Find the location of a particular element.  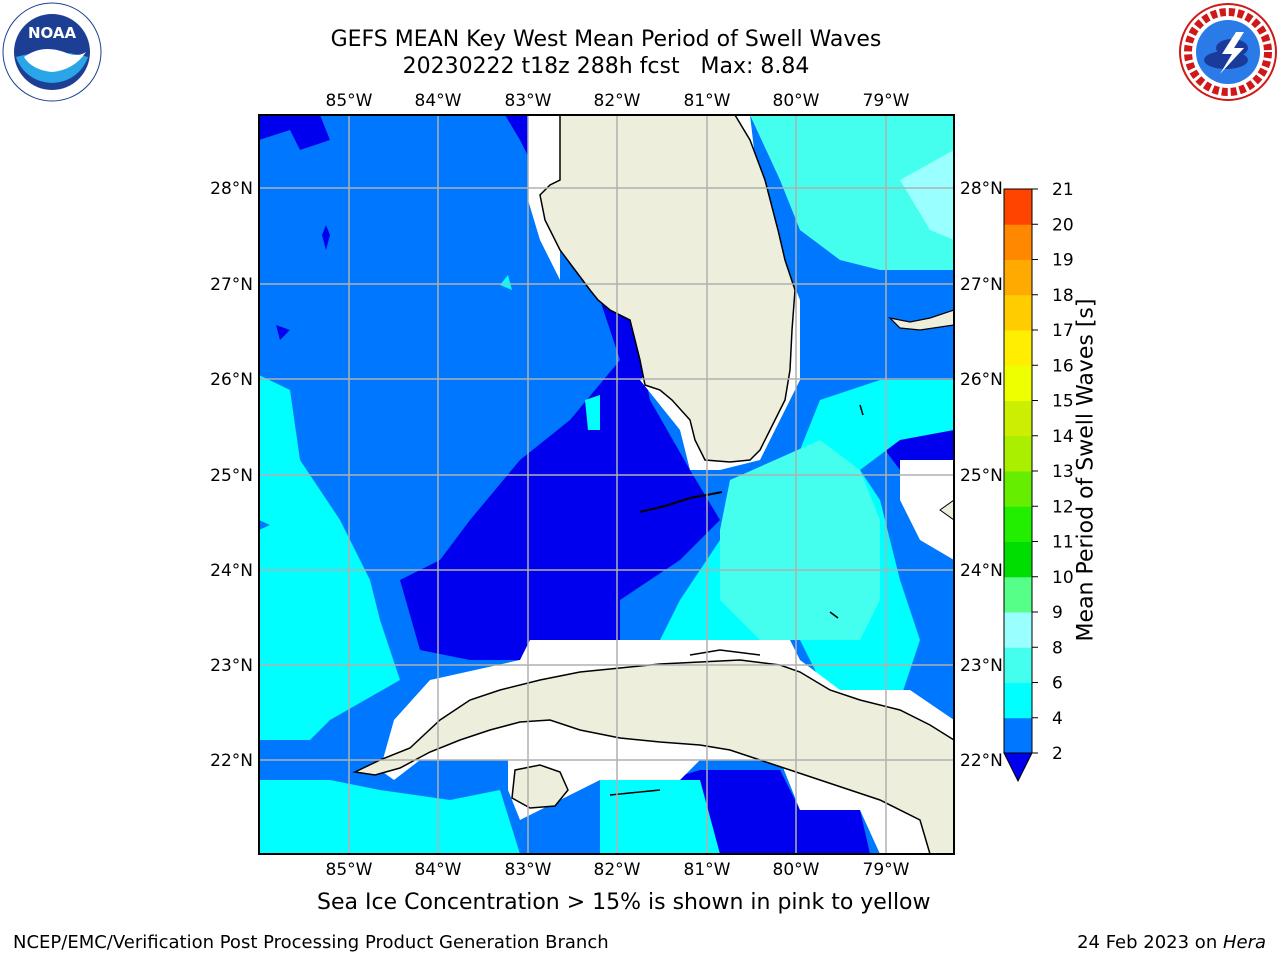

colorbar-tick-label: 20 is located at coordinates (1063, 225).